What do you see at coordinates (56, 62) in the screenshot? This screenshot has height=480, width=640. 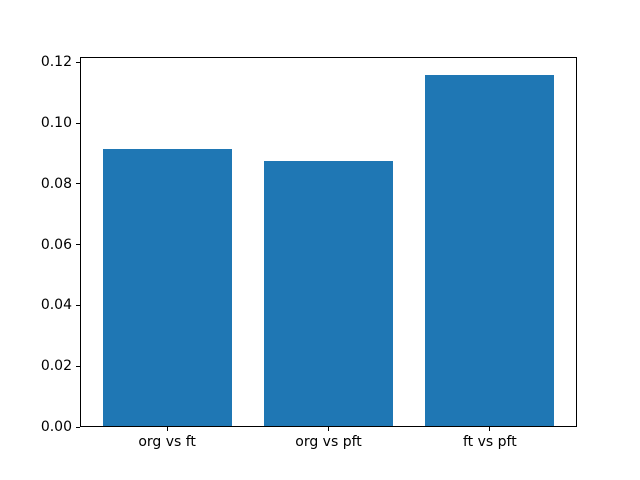 I see `y-tick-label: 0.12` at bounding box center [56, 62].